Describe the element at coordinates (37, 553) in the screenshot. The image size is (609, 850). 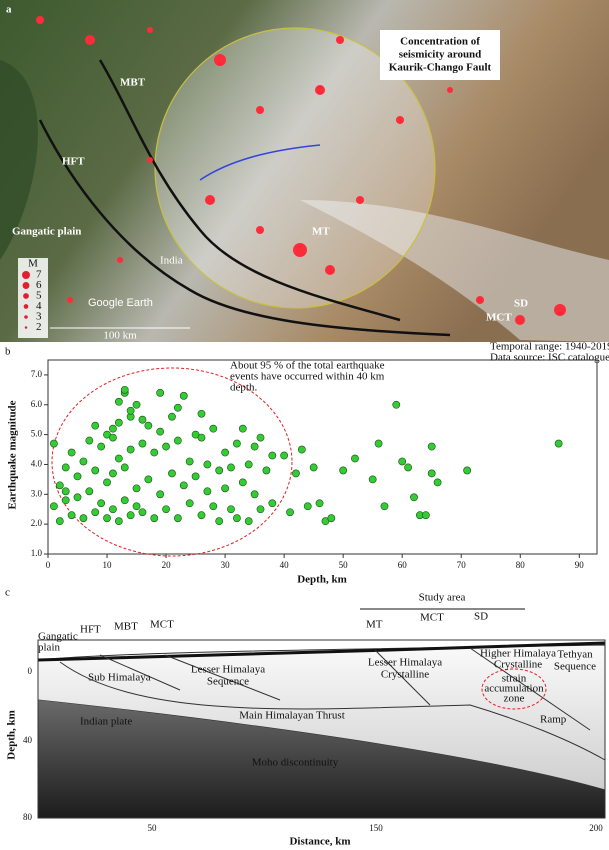
I see `y-tick-label: 1.0` at that location.